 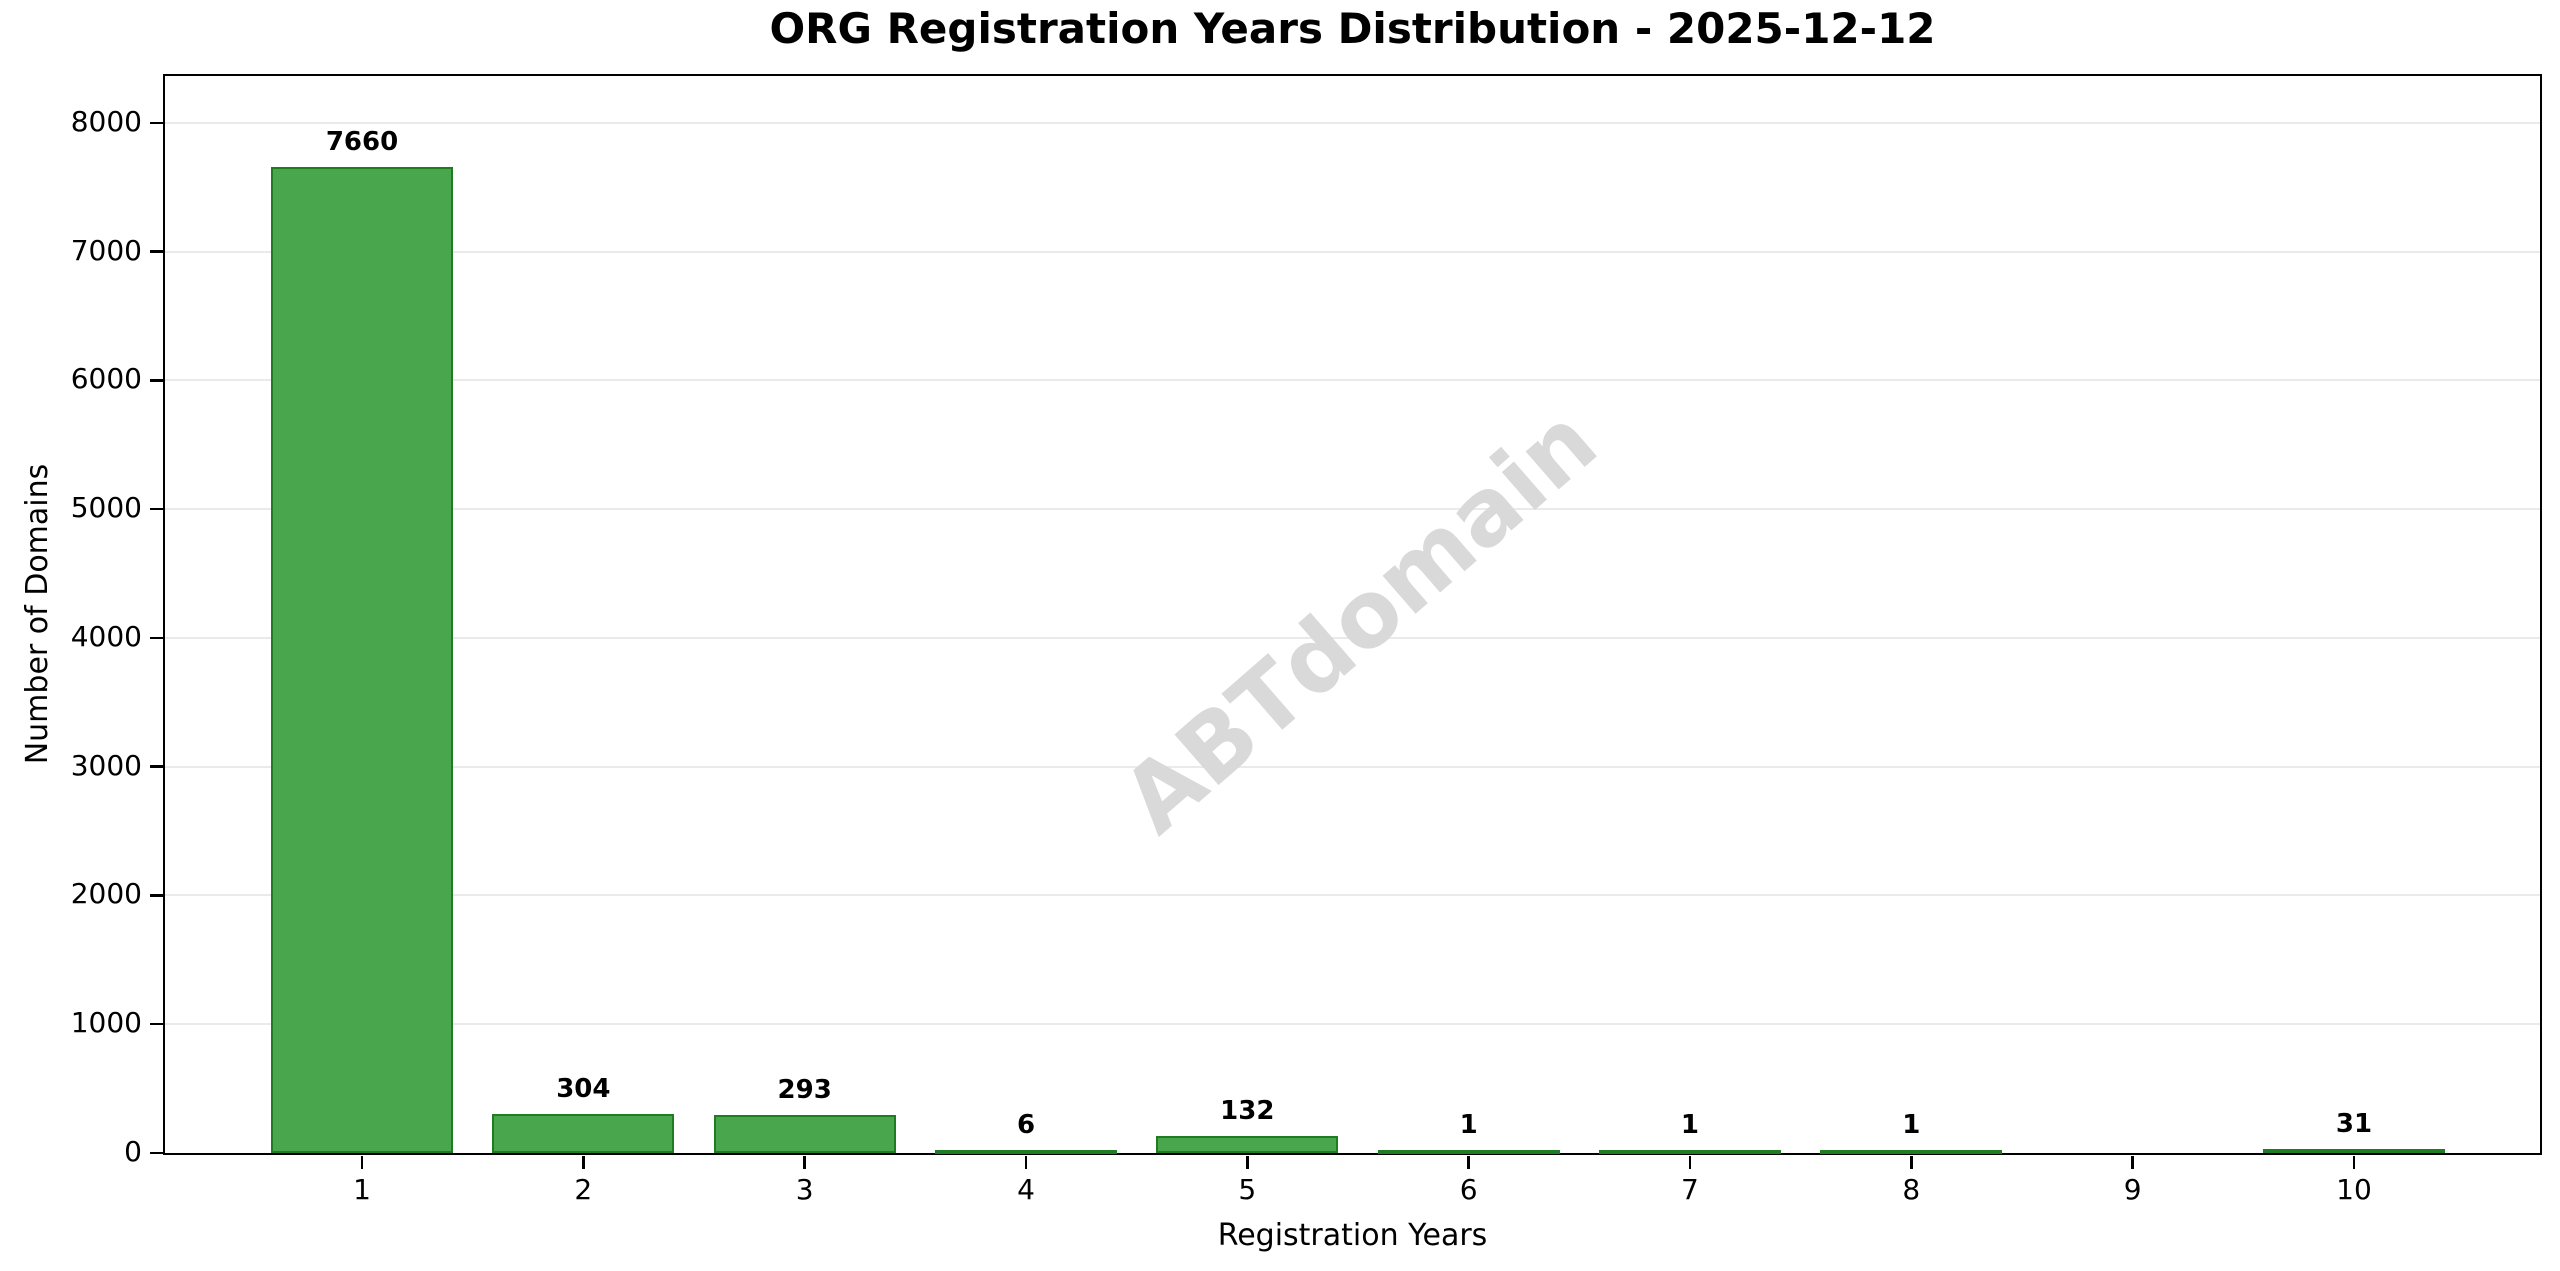 What do you see at coordinates (1468, 1125) in the screenshot?
I see `bar-value-label-6: 1` at bounding box center [1468, 1125].